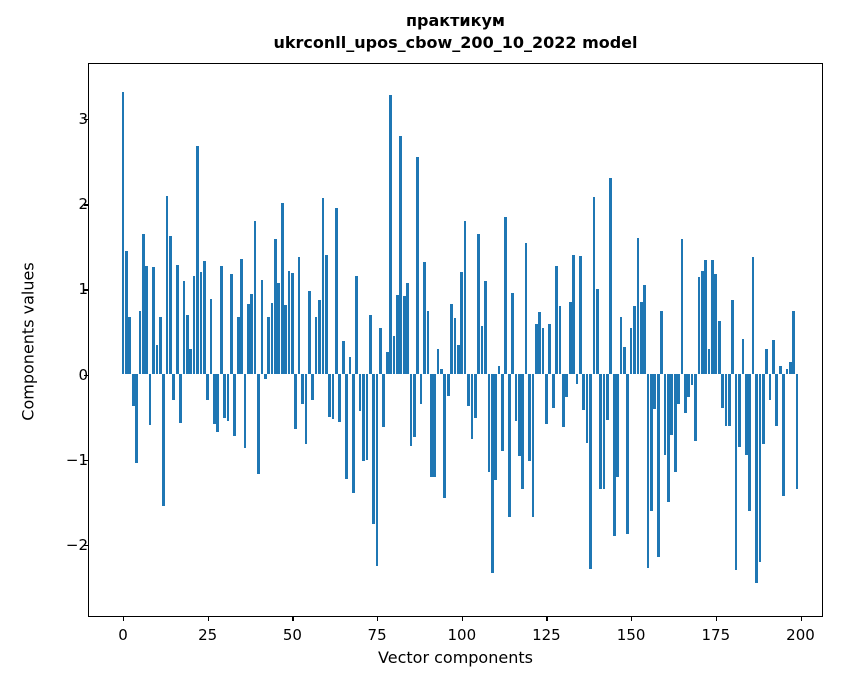  What do you see at coordinates (462, 635) in the screenshot?
I see `x-tick-label: 100` at bounding box center [462, 635].